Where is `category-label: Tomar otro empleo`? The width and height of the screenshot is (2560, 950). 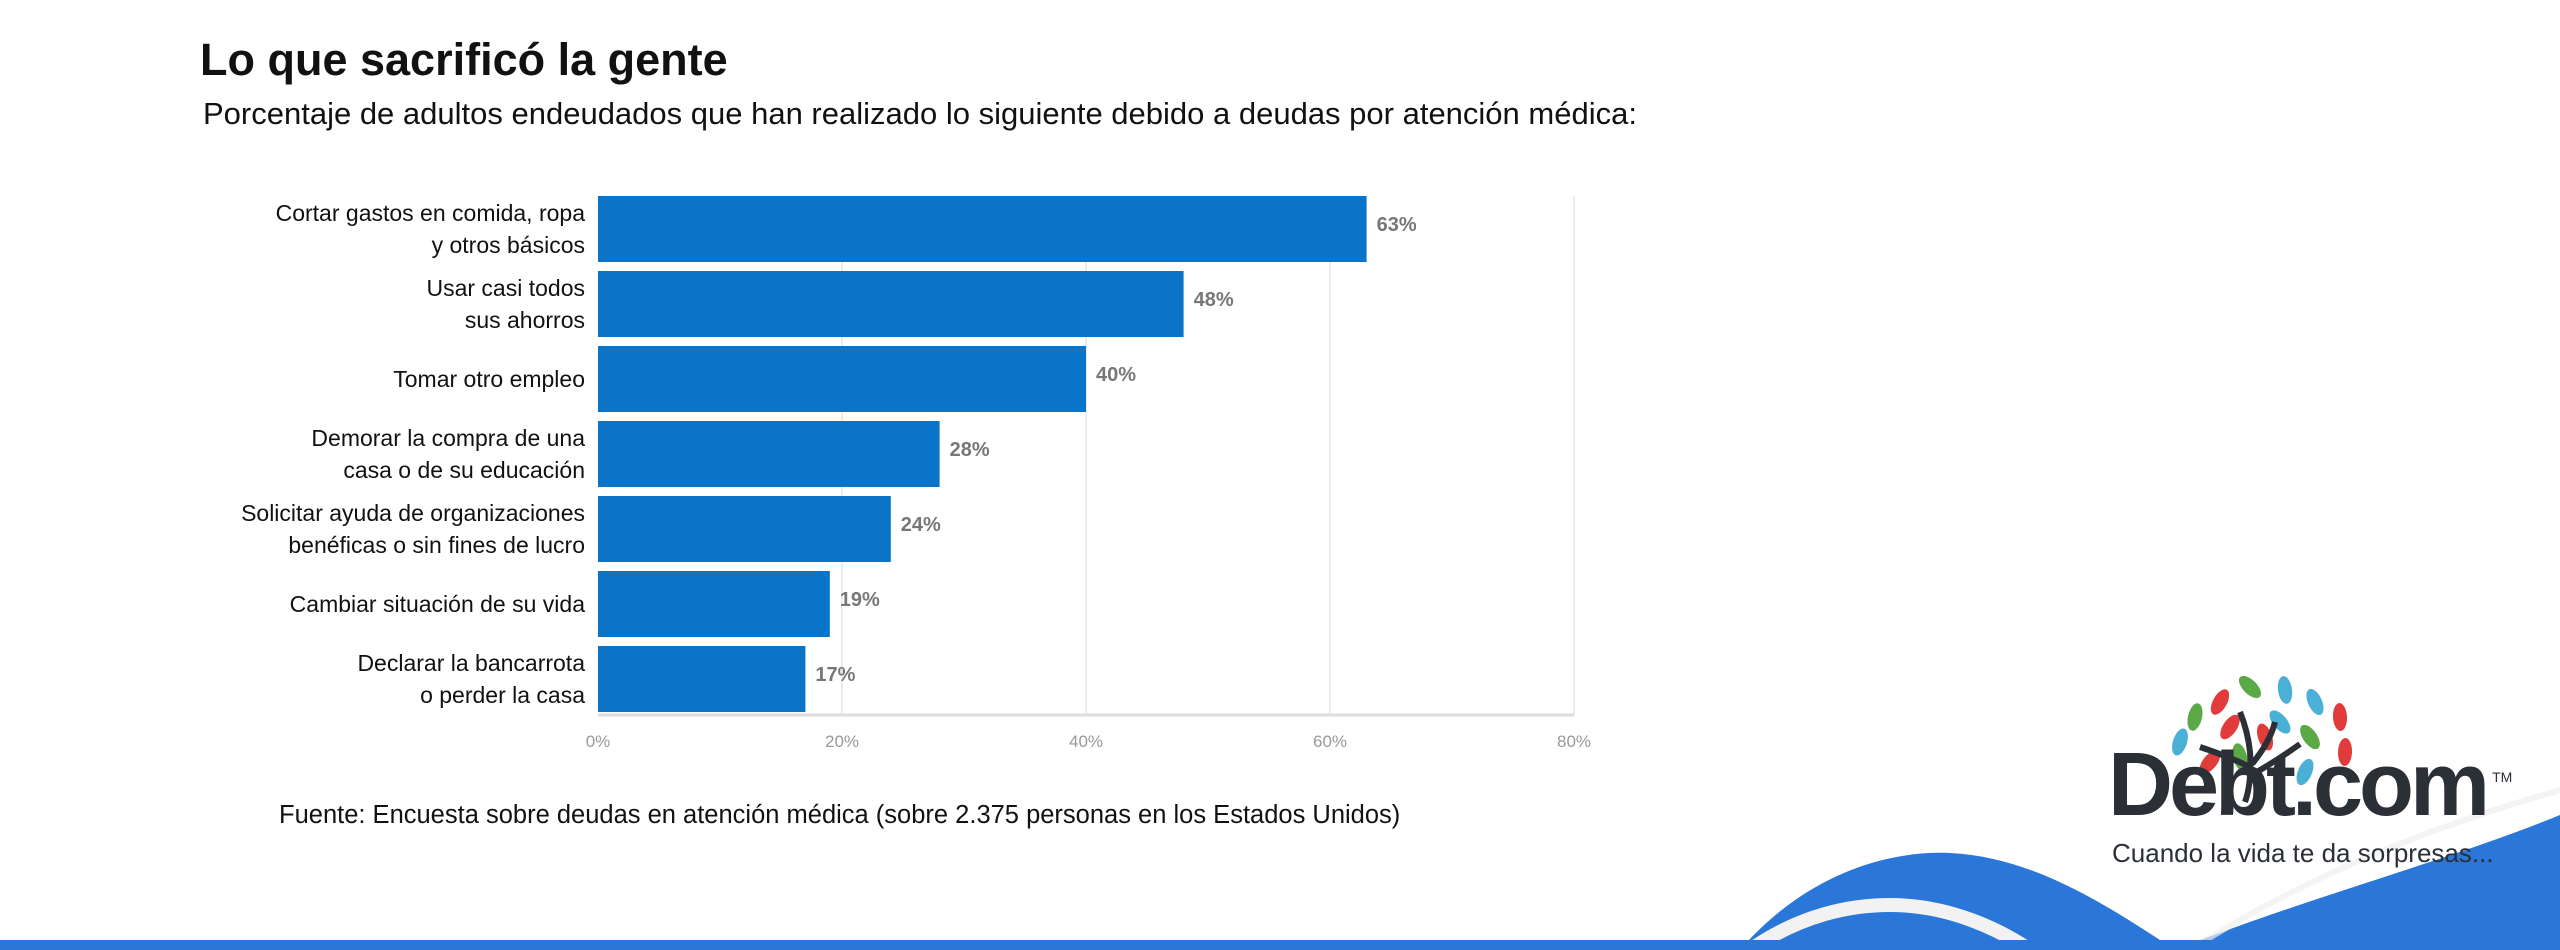 category-label: Tomar otro empleo is located at coordinates (489, 379).